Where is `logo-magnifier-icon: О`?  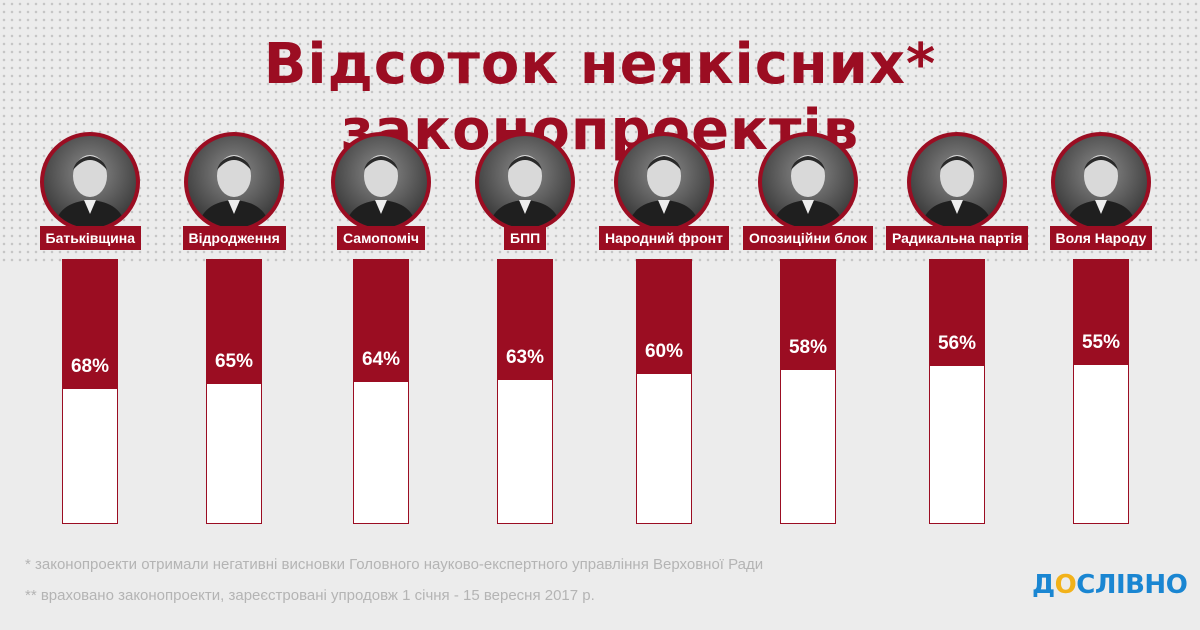
logo-magnifier-icon: О is located at coordinates (1065, 585).